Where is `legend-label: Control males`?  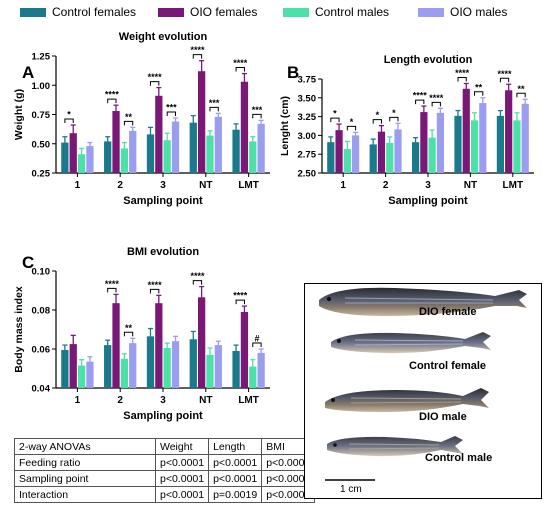 legend-label: Control males is located at coordinates (352, 12).